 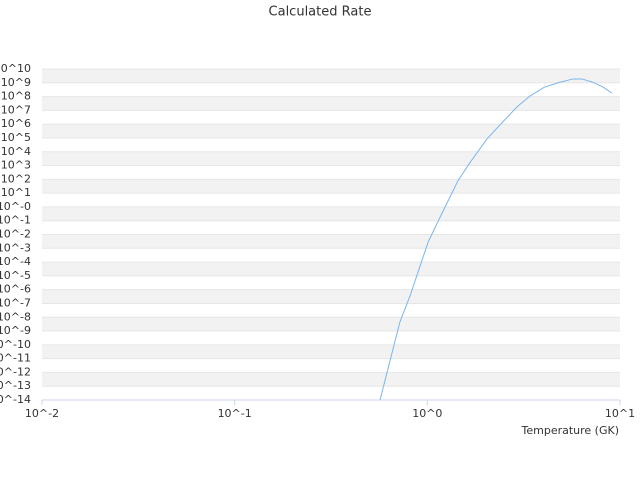 What do you see at coordinates (15, 385) in the screenshot?
I see `y-tick-label: 10^-13` at bounding box center [15, 385].